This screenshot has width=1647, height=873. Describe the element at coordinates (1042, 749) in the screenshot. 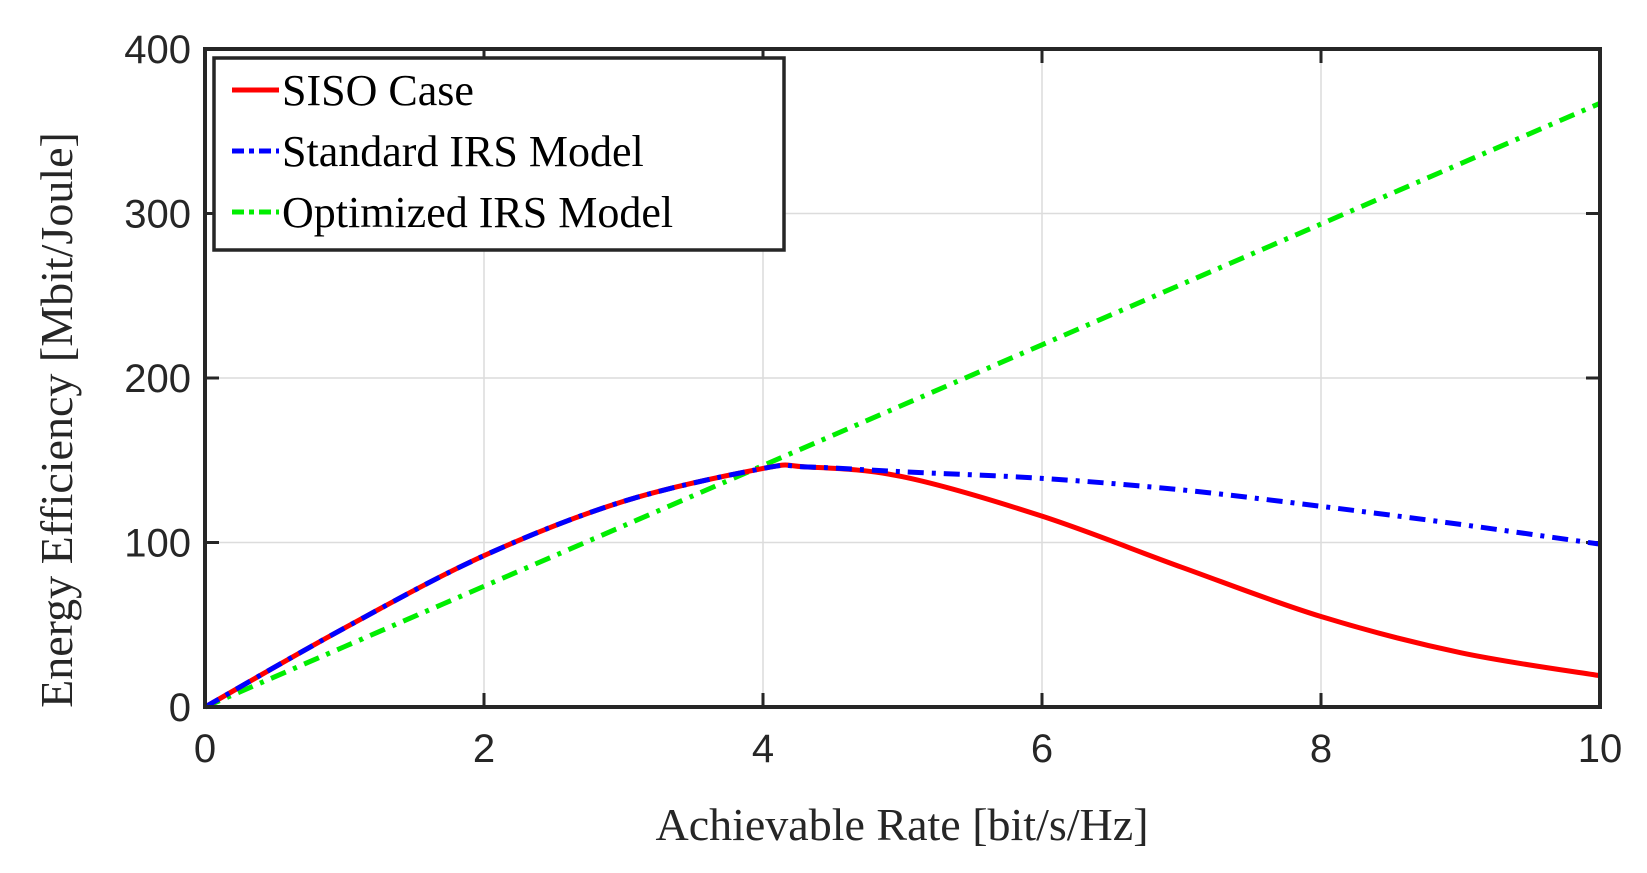

I see `x-tick-label: 6` at that location.